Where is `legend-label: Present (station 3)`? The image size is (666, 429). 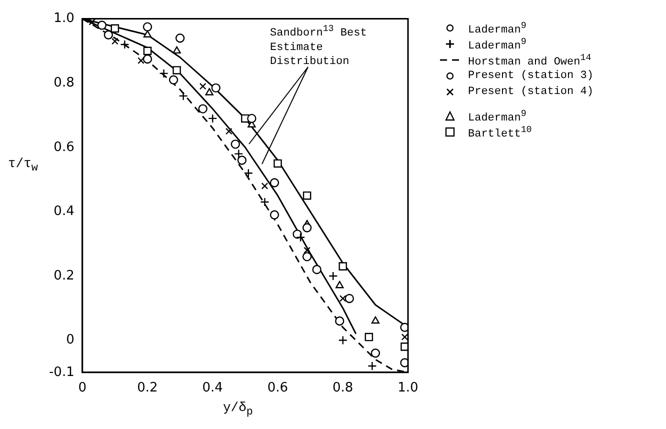
legend-label: Present (station 3) is located at coordinates (531, 76).